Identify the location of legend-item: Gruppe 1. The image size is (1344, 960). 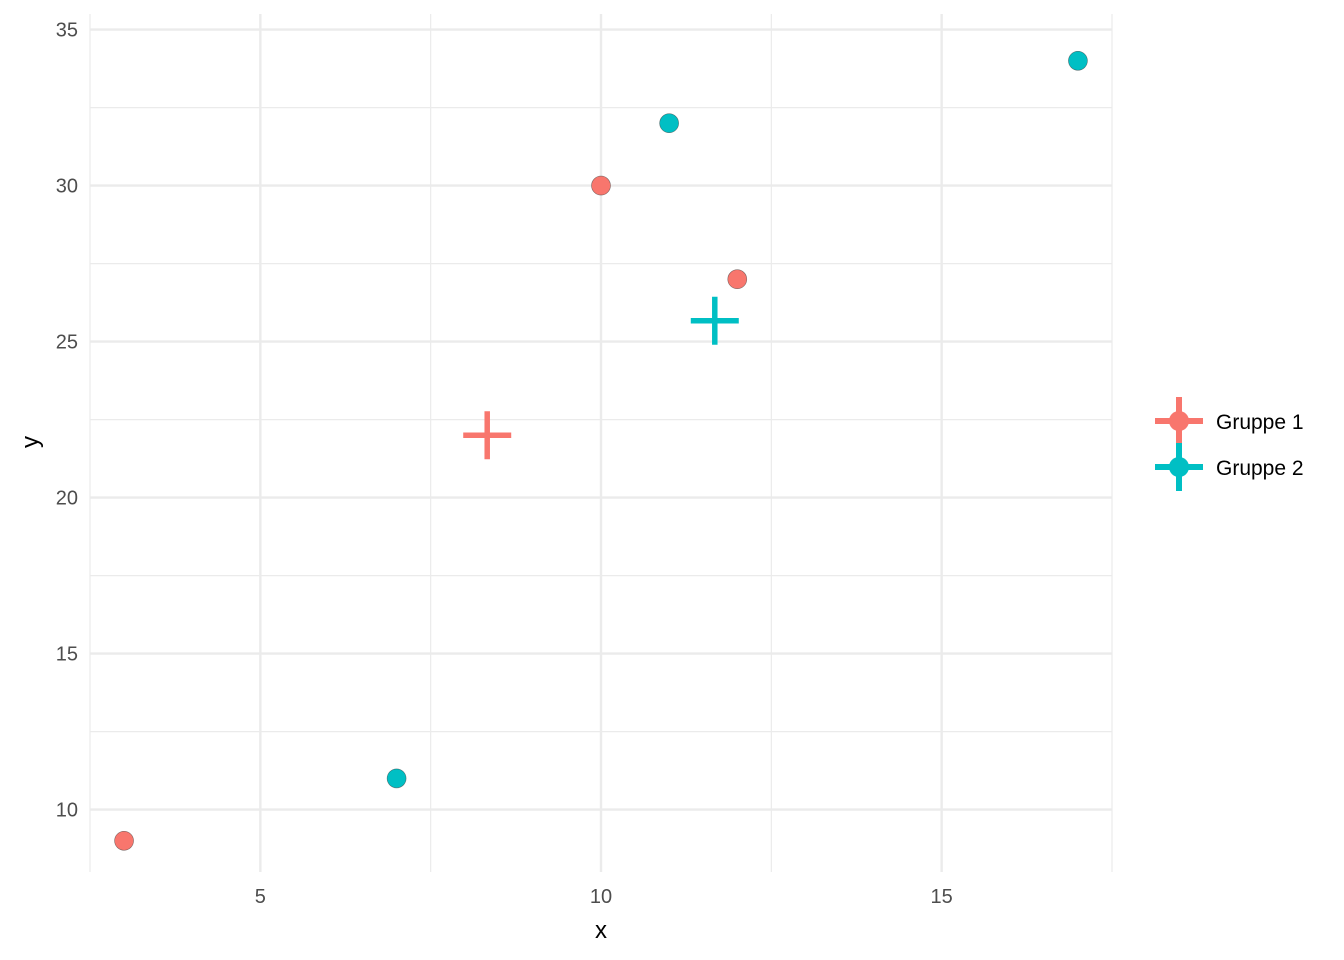
(1229, 421).